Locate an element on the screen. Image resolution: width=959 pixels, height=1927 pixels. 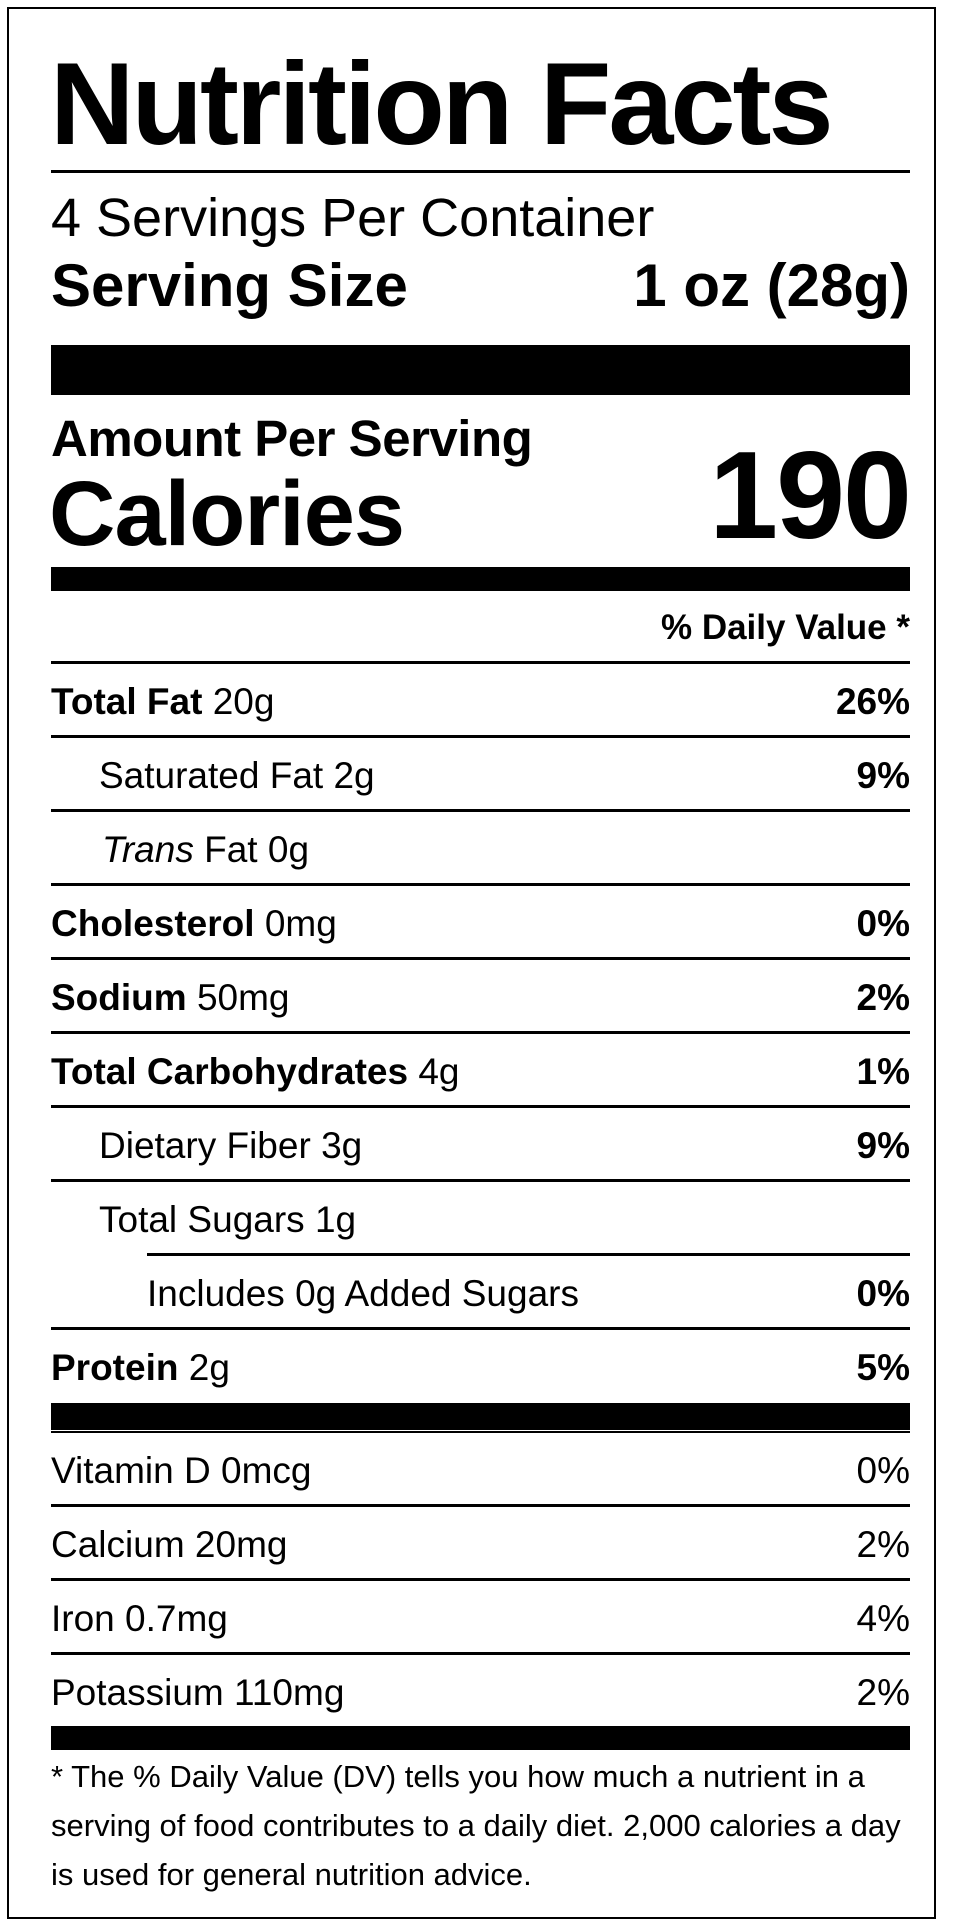
amount-per-serving: Amount Per Serving is located at coordinates (292, 438).